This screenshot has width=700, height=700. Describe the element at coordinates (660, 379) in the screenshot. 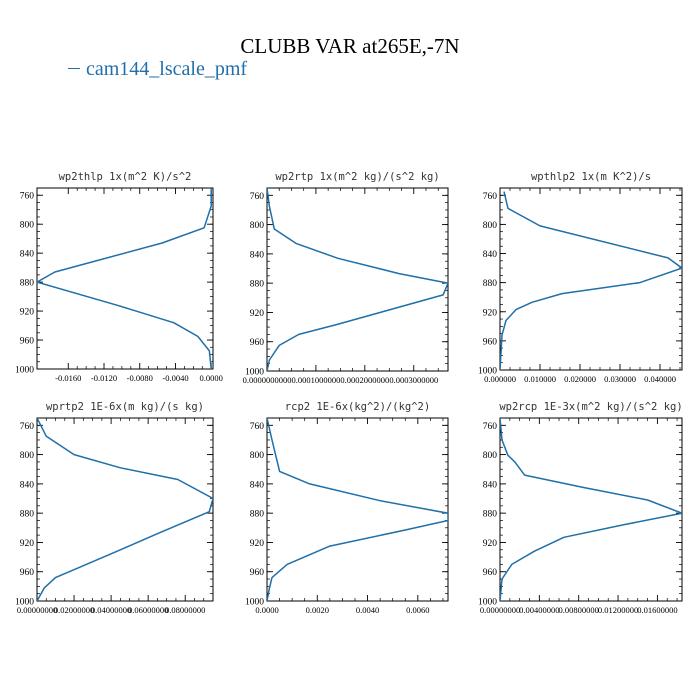

I see `x-tick-label: 0.040000` at that location.